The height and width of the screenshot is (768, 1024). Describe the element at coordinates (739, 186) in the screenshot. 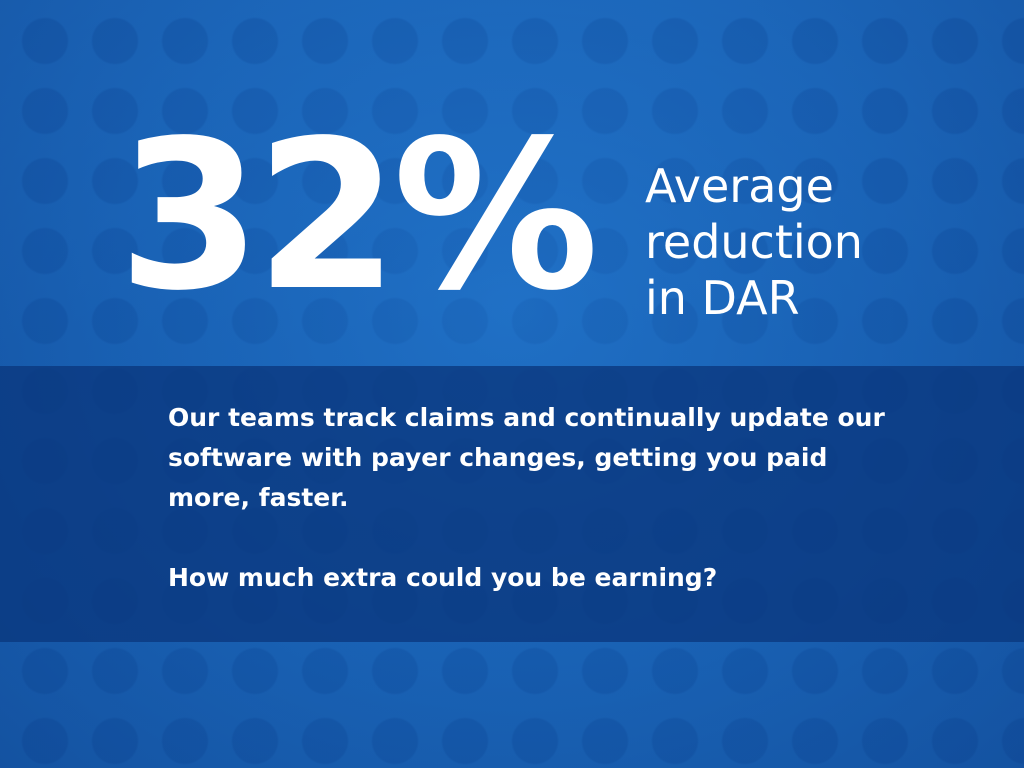

I see `stat-label-line: Average` at that location.